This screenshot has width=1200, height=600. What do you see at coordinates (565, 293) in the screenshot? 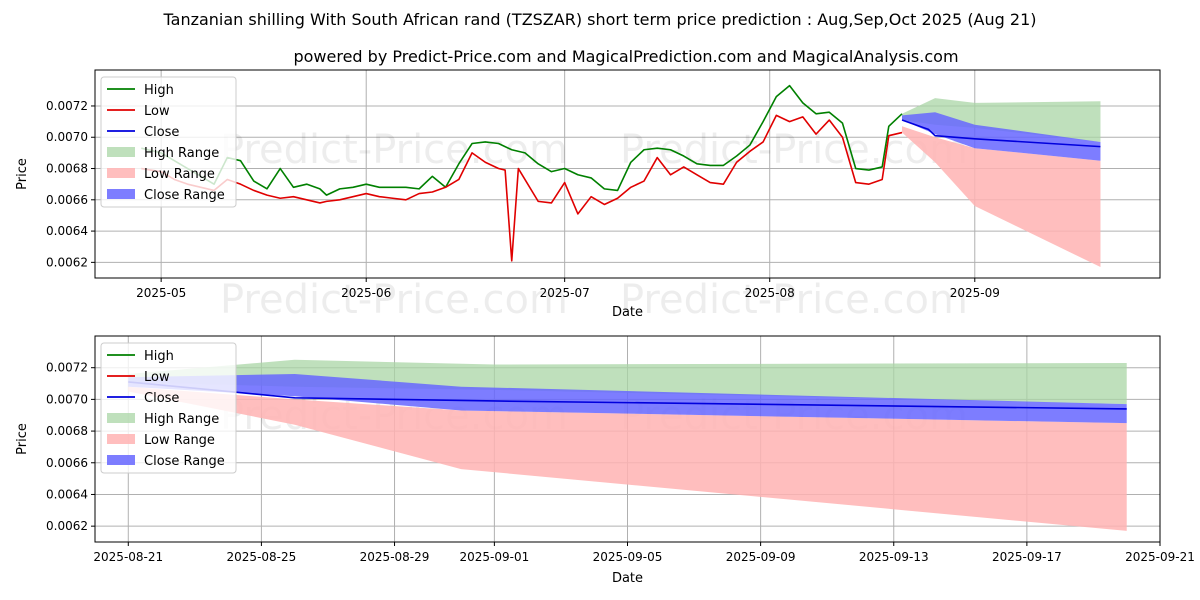
I see `x-tick-label: 2025-07` at bounding box center [565, 293].